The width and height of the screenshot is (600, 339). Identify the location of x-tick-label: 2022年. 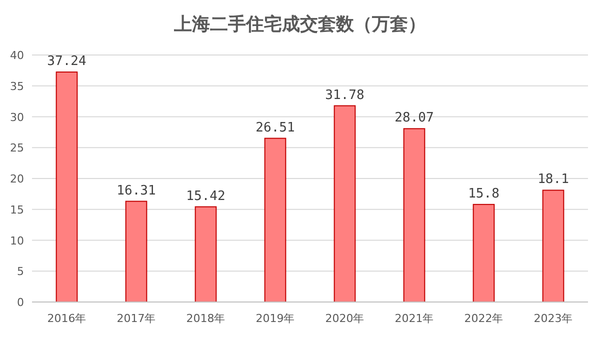
(484, 318).